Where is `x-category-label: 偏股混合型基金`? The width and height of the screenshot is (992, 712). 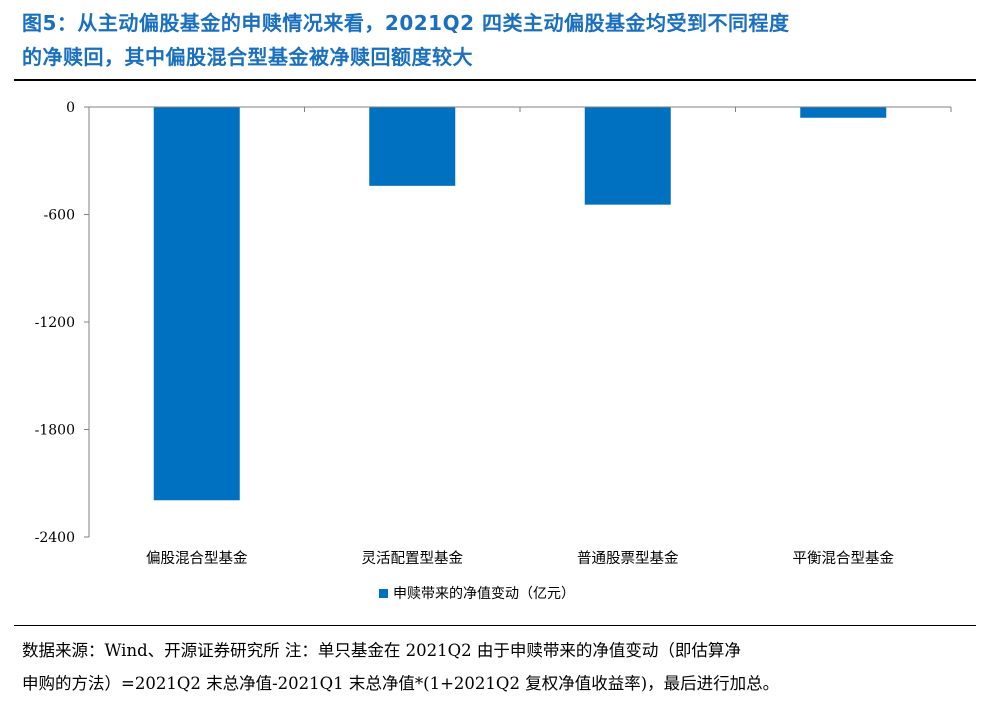
x-category-label: 偏股混合型基金 is located at coordinates (197, 558).